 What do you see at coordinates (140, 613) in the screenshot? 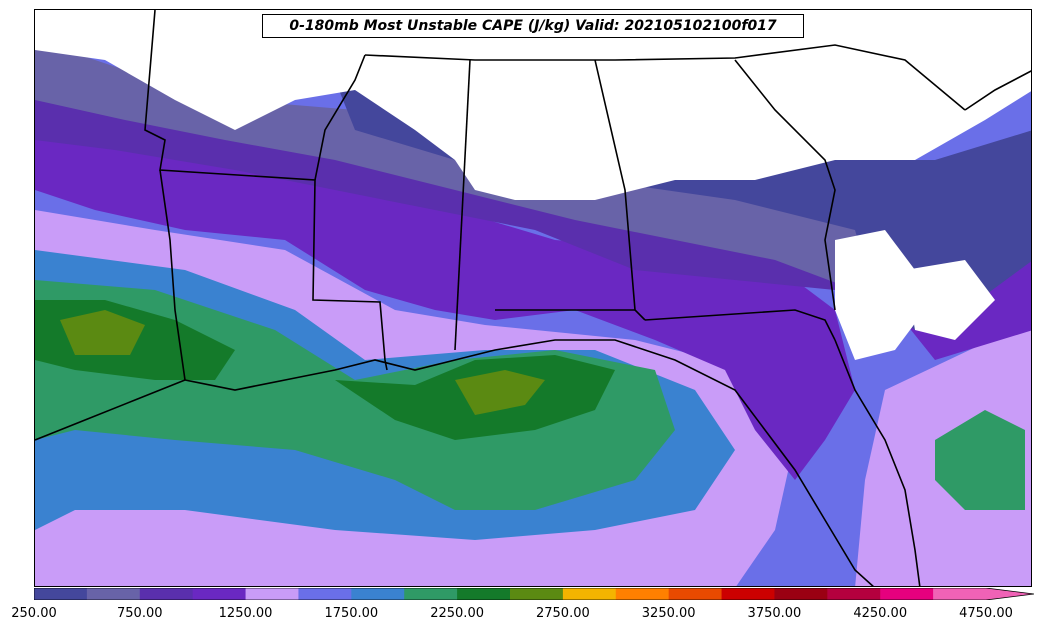
I see `colorbar-tick-label: 750.00` at bounding box center [140, 613].